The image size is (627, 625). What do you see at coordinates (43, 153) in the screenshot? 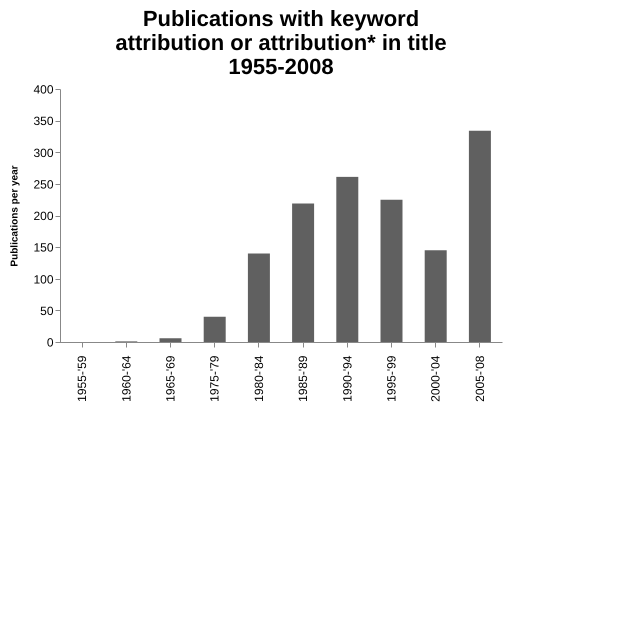
I see `y-tick-label: 300` at bounding box center [43, 153].